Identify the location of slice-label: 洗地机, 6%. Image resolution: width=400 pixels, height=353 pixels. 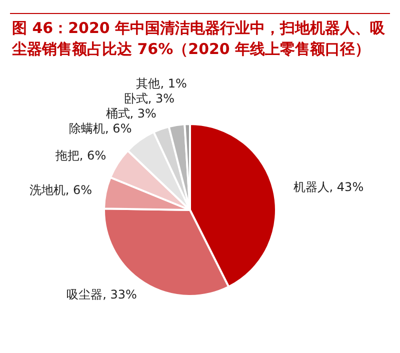
(60, 189).